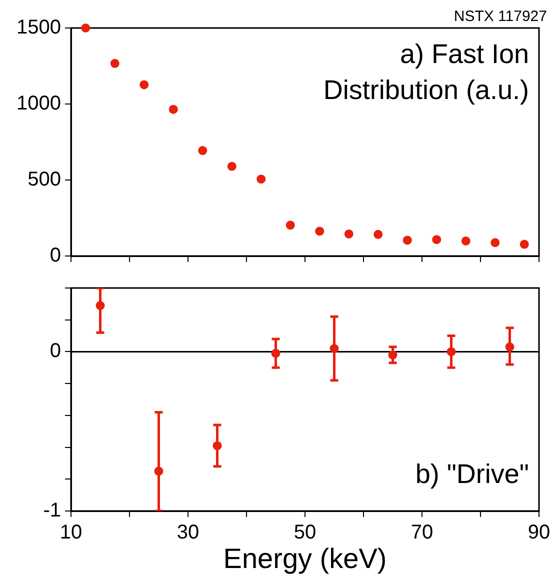 The image size is (559, 577). What do you see at coordinates (425, 72) in the screenshot?
I see `text: a) Fast Ion Distribution (a.u.)` at bounding box center [425, 72].